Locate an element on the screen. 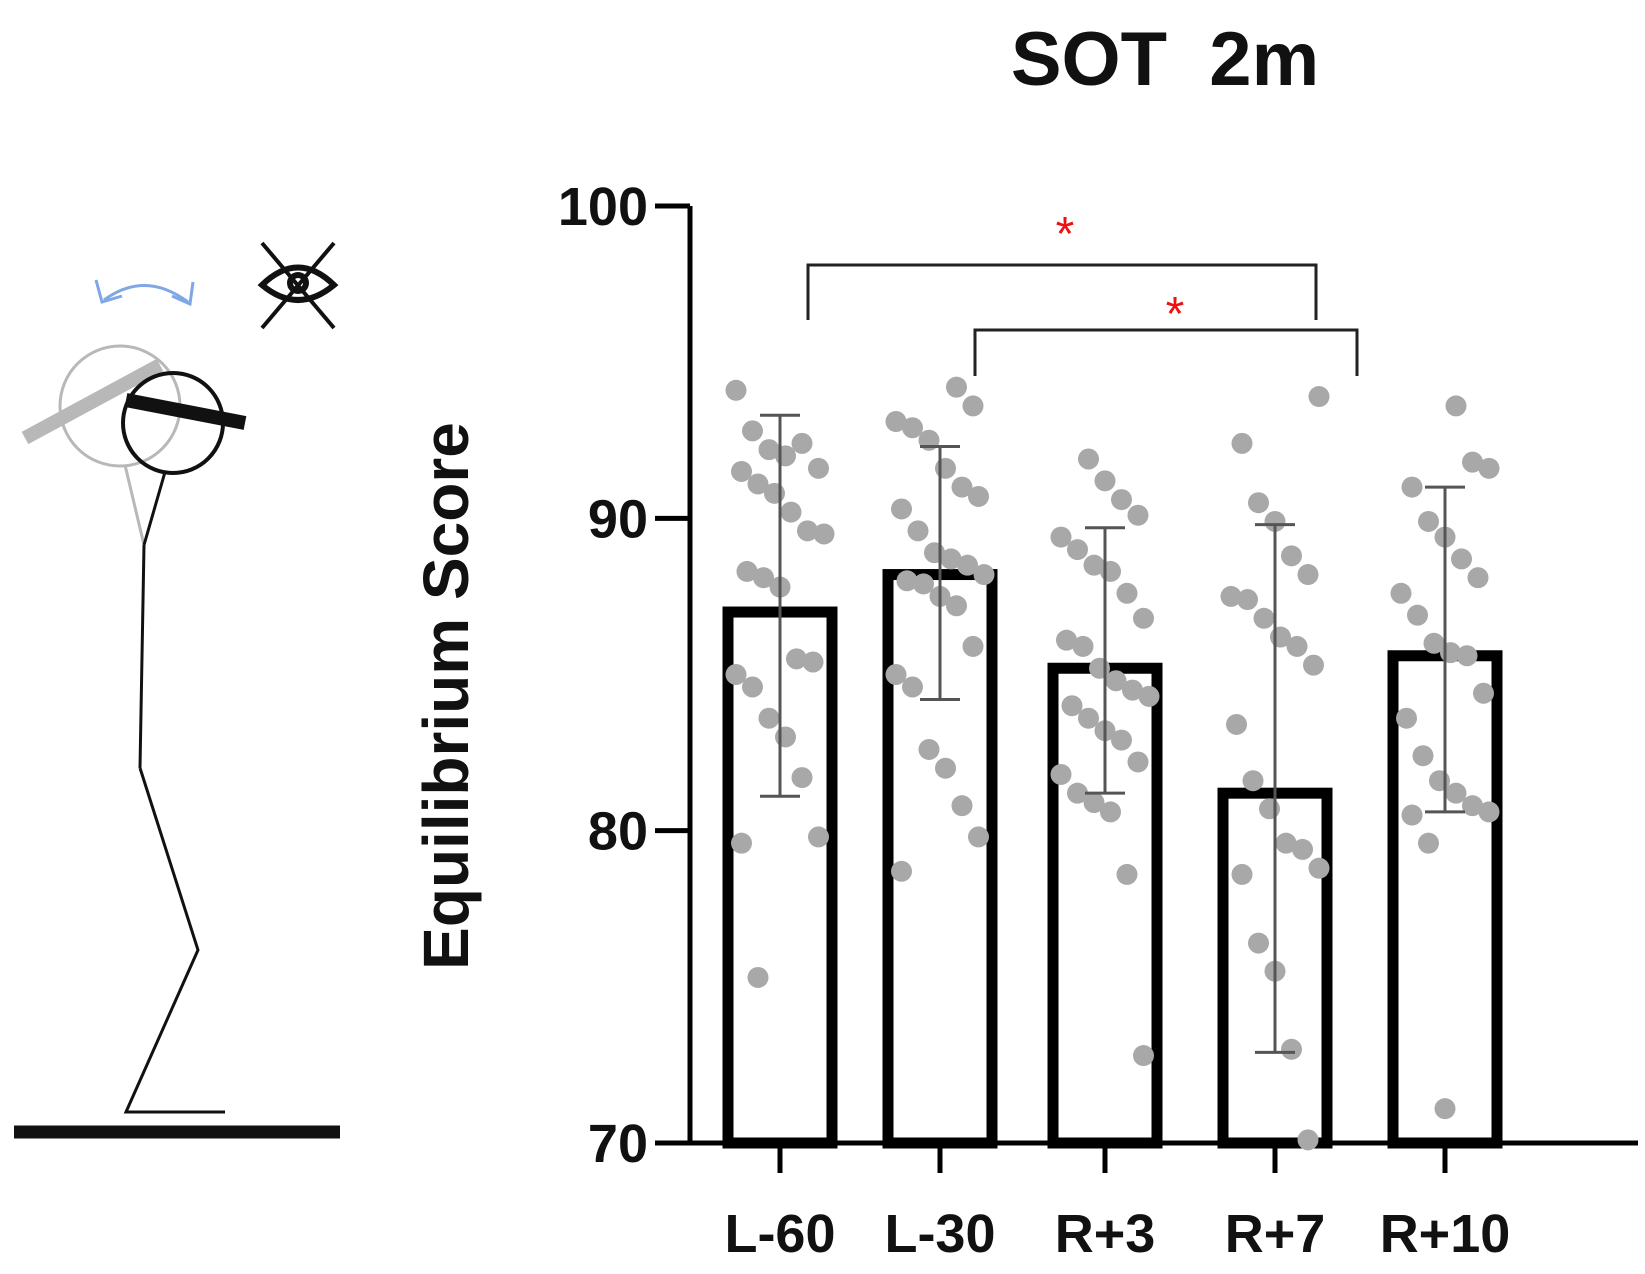  data-point-R+10-21 is located at coordinates (1412, 815).